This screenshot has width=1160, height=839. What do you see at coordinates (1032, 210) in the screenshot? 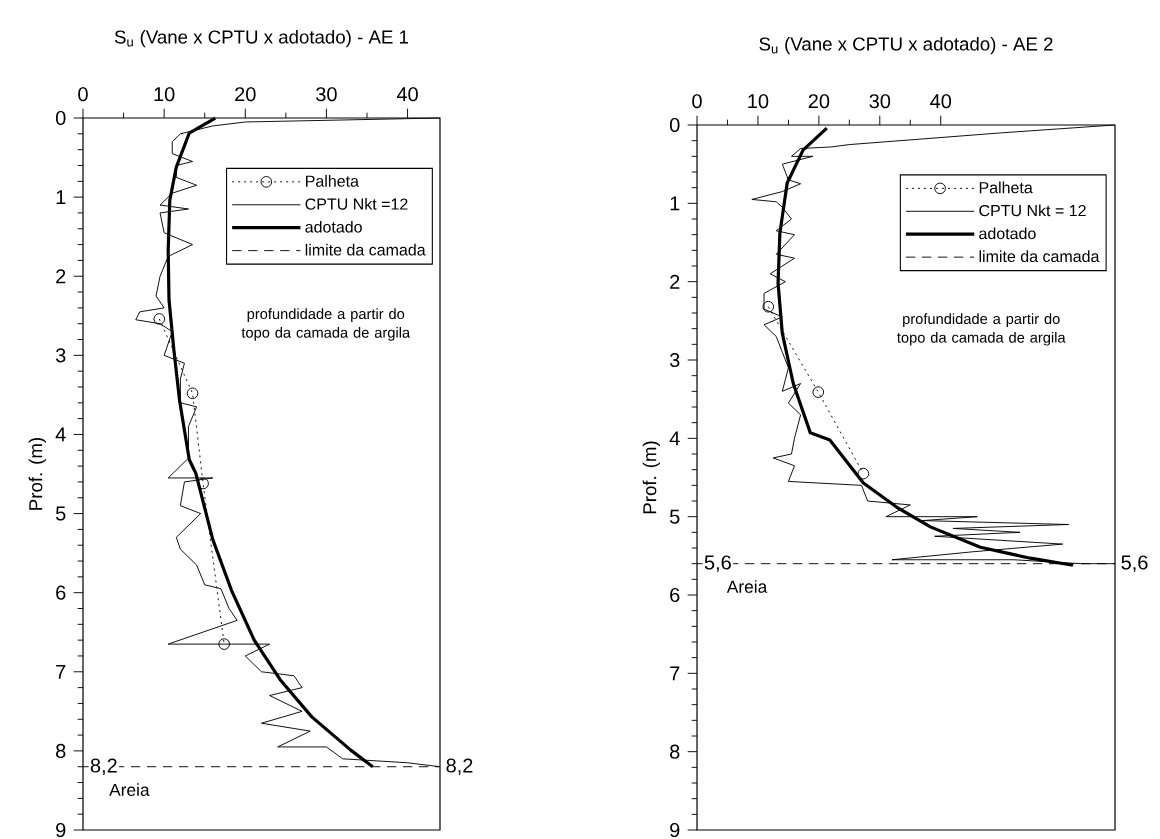
I see `legend-label: CPTU Nkt = 12` at bounding box center [1032, 210].